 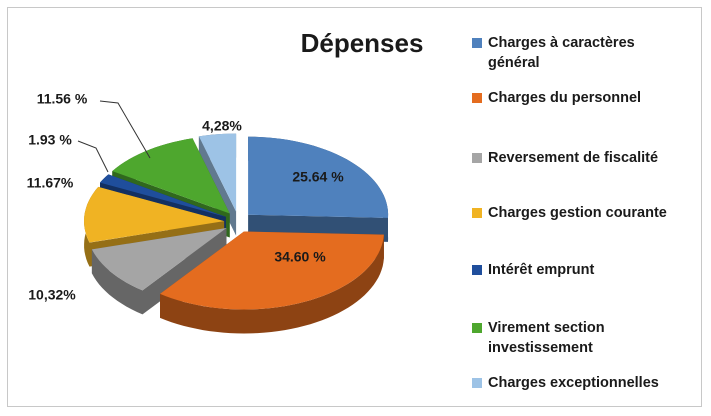 I want to click on data-label: 10,32%, so click(x=52, y=295).